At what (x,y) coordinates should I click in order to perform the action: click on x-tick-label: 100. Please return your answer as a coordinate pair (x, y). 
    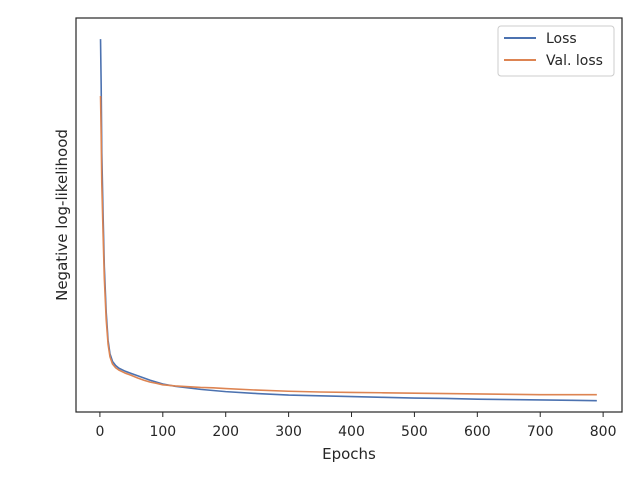
    Looking at the image, I should click on (162, 432).